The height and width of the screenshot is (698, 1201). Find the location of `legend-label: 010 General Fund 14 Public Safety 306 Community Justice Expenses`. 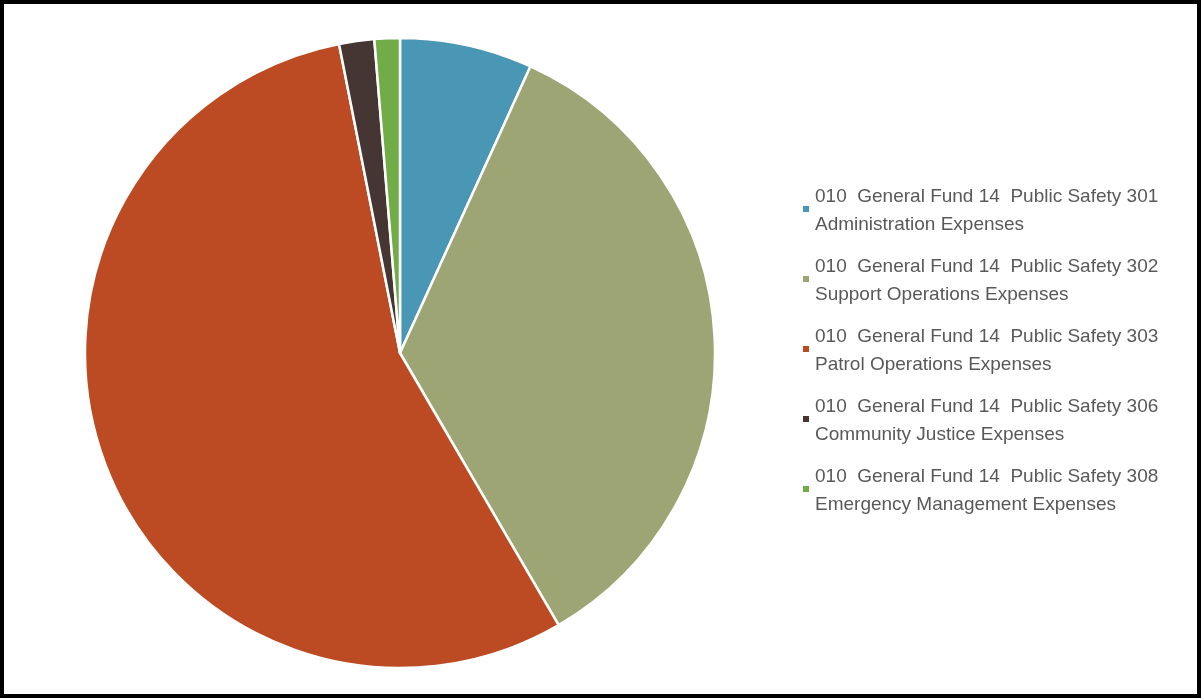

legend-label: 010 General Fund 14 Public Safety 306 Community Justice Expenses is located at coordinates (989, 419).